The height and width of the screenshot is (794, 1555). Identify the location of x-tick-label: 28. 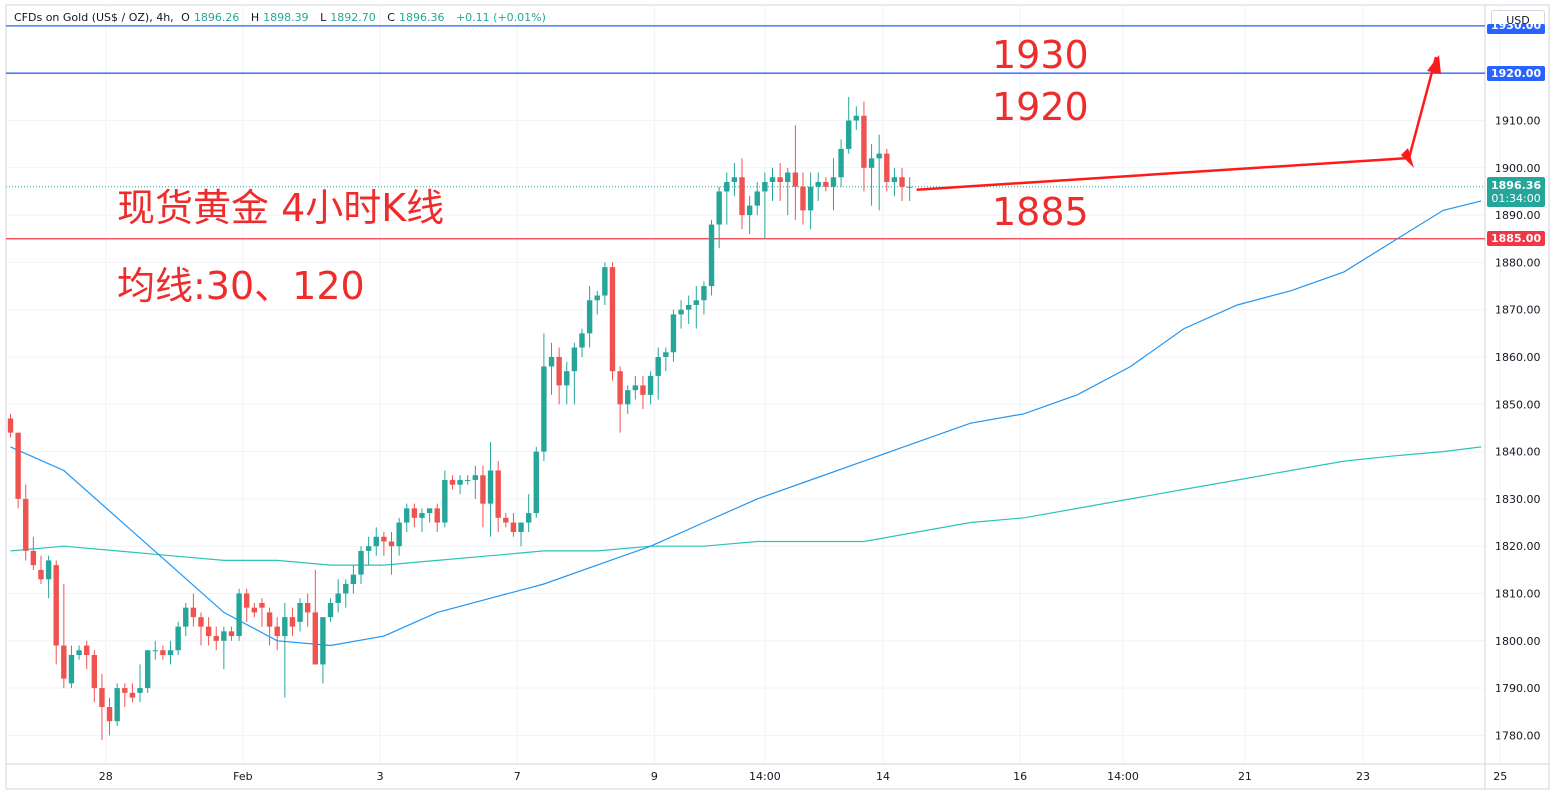
(106, 776).